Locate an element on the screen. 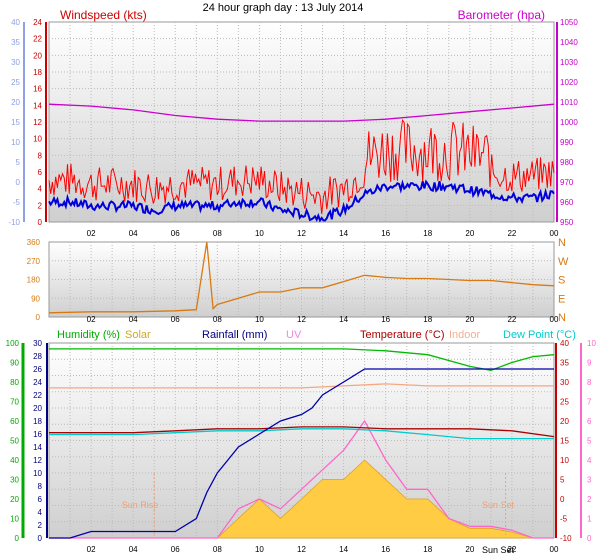 Image resolution: width=600 pixels, height=555 pixels. legend-humidity: Humidity (%) is located at coordinates (88, 335).